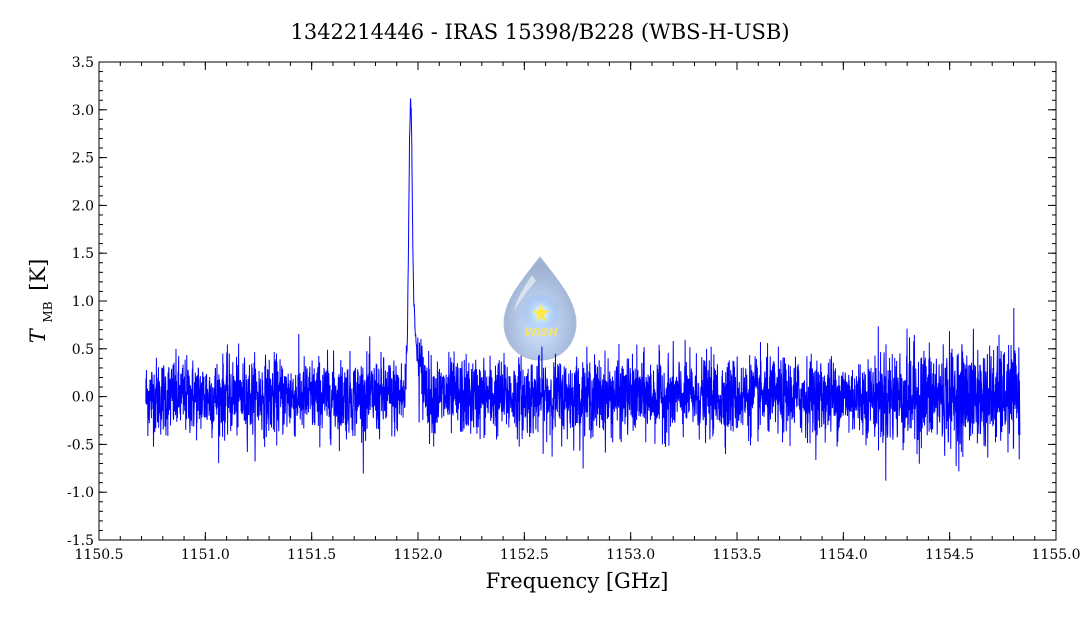 This screenshot has height=618, width=1080. What do you see at coordinates (1056, 555) in the screenshot?
I see `x-tick-label: 1155.0` at bounding box center [1056, 555].